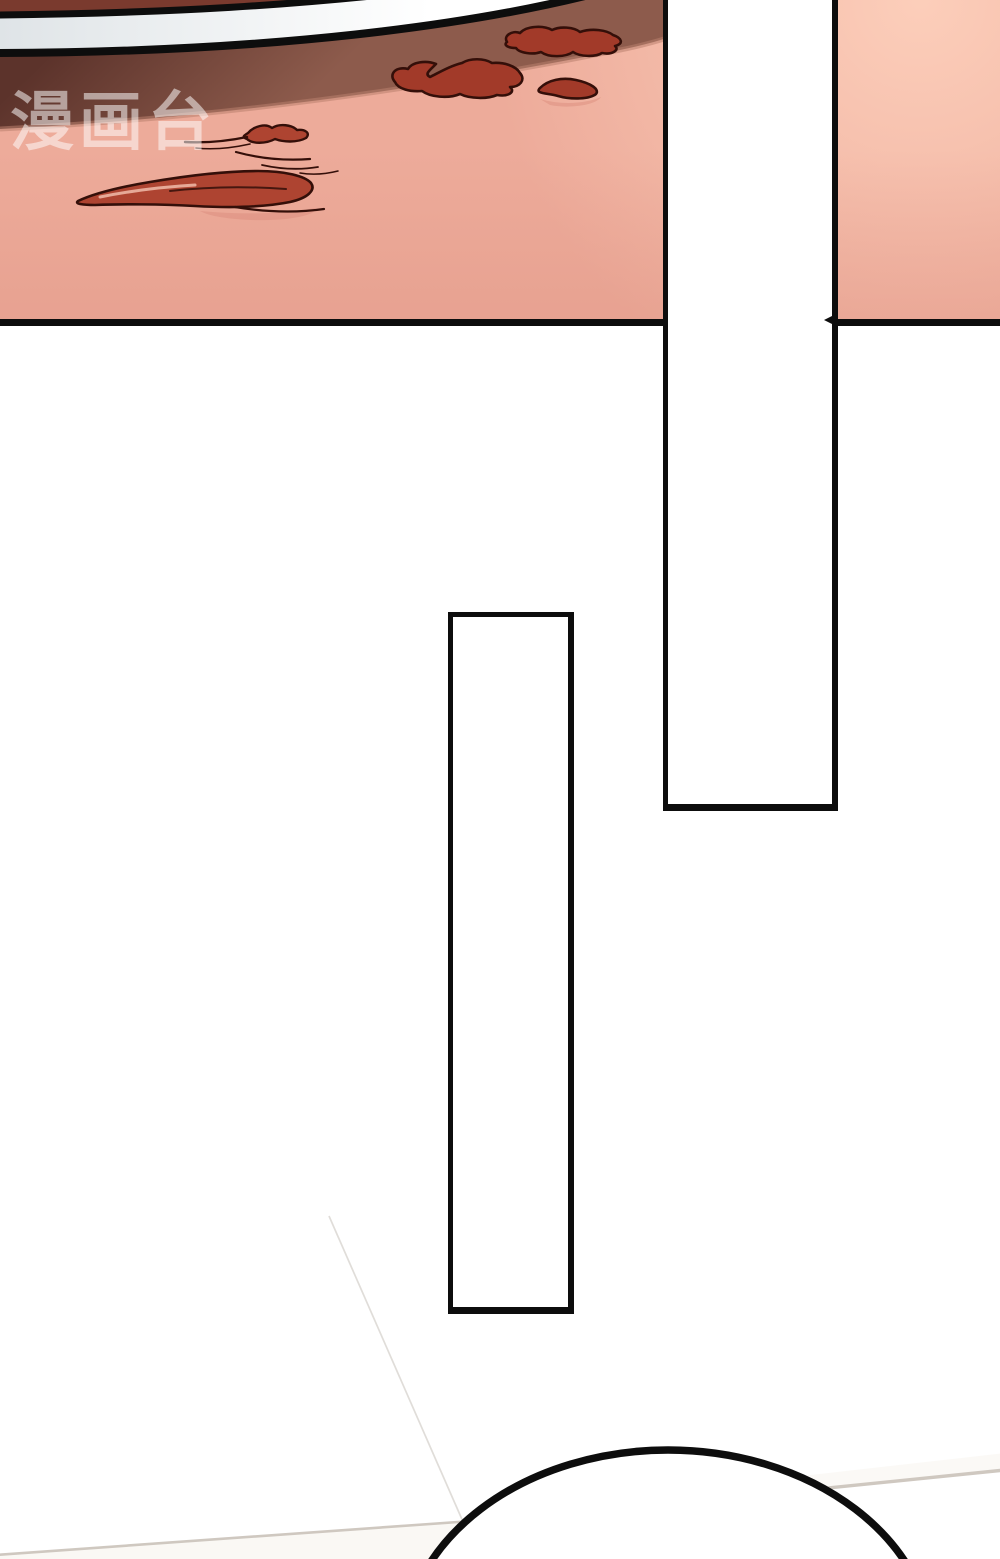  Describe the element at coordinates (293, 28) in the screenshot. I see `plate-rim-arc-lower` at that location.